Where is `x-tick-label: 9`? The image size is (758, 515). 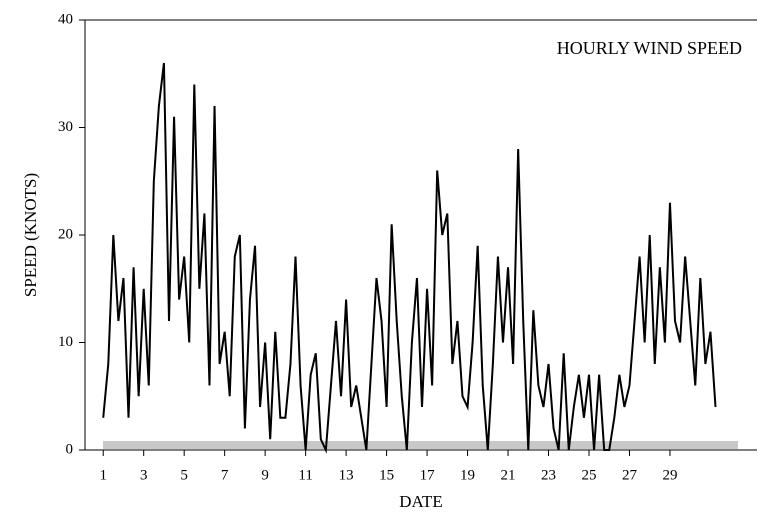
x-tick-label: 9 is located at coordinates (265, 475).